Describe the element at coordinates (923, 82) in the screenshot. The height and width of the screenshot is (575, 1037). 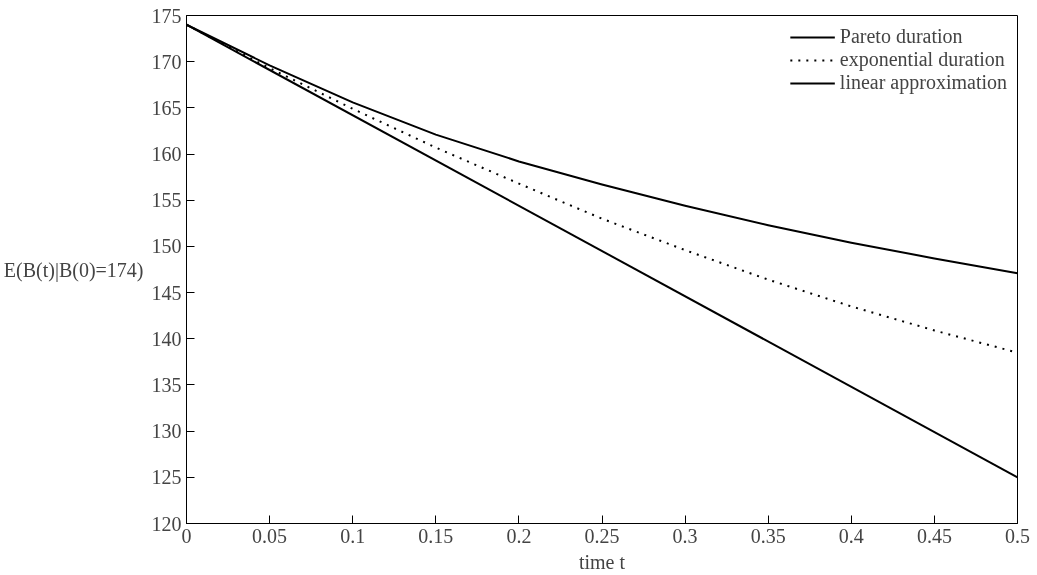
I see `legend-label: linear approximation` at that location.